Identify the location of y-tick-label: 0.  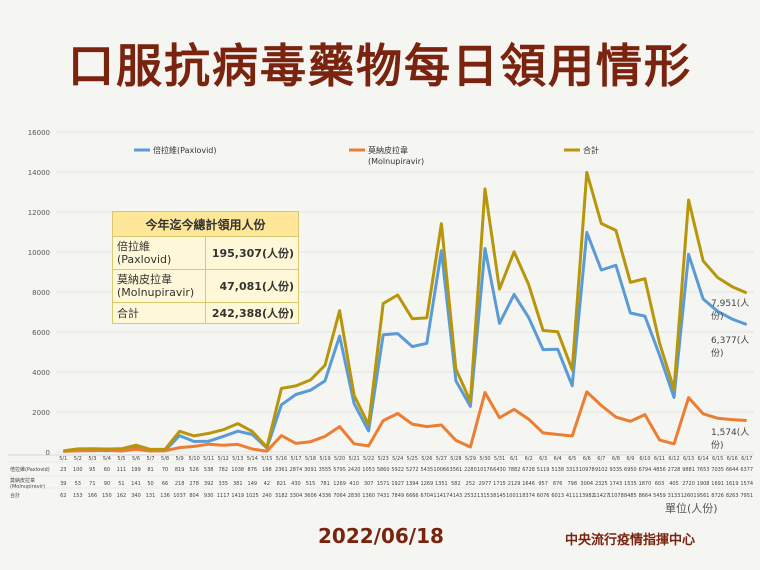
(48, 453).